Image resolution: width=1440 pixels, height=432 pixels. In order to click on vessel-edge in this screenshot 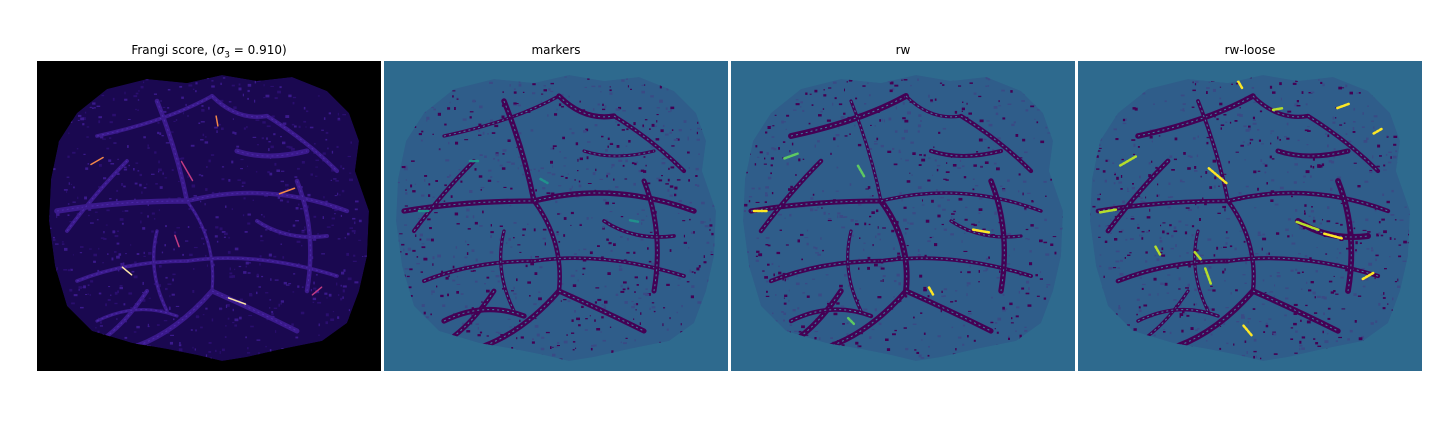, I will do `click(479, 271)`.